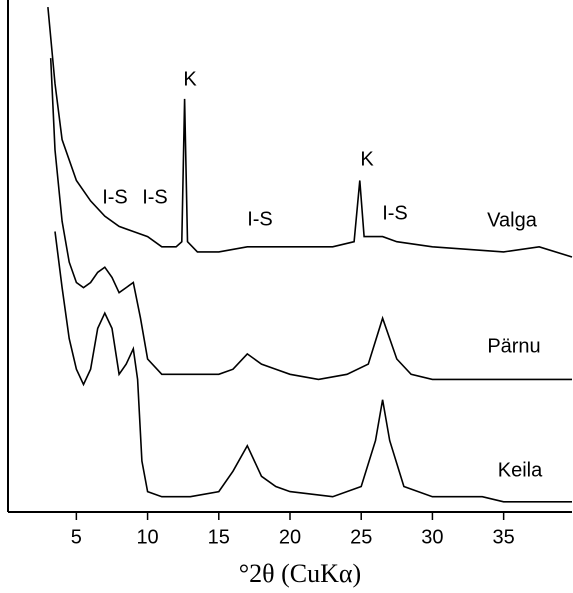  What do you see at coordinates (300, 573) in the screenshot?
I see `x-axis-label: °2θ (CuKα)` at bounding box center [300, 573].